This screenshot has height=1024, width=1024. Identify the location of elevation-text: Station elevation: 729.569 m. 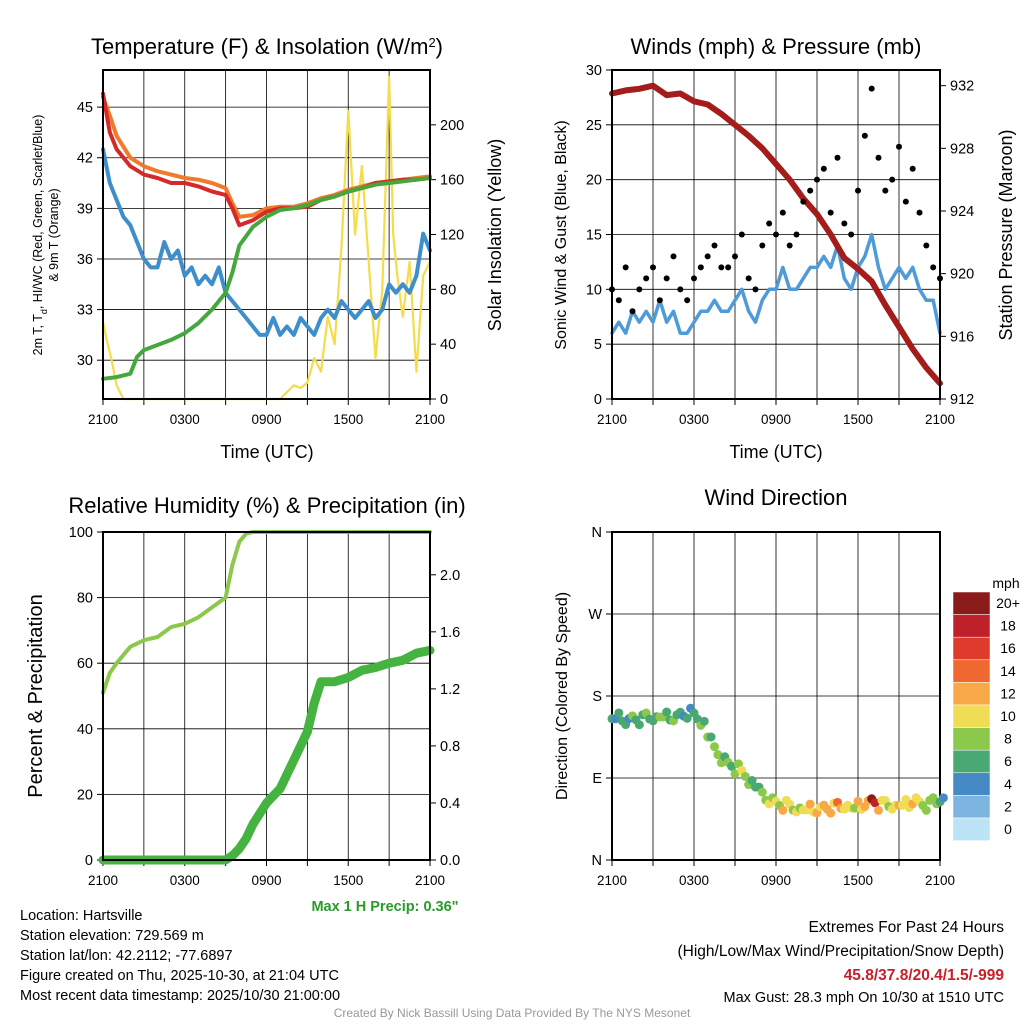
(112, 936).